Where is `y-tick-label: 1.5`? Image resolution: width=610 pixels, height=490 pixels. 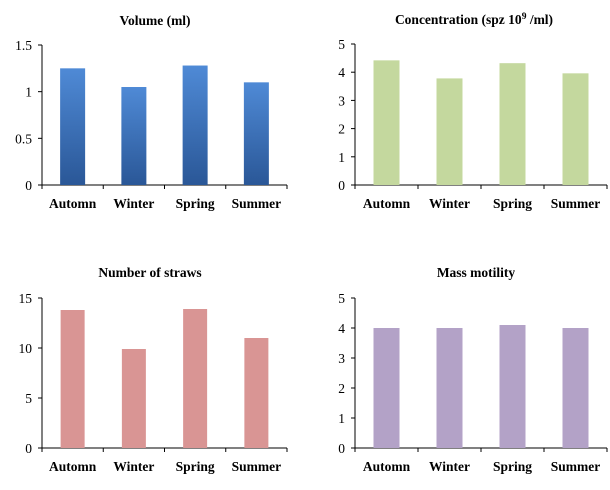
y-tick-label: 1.5 is located at coordinates (23, 45).